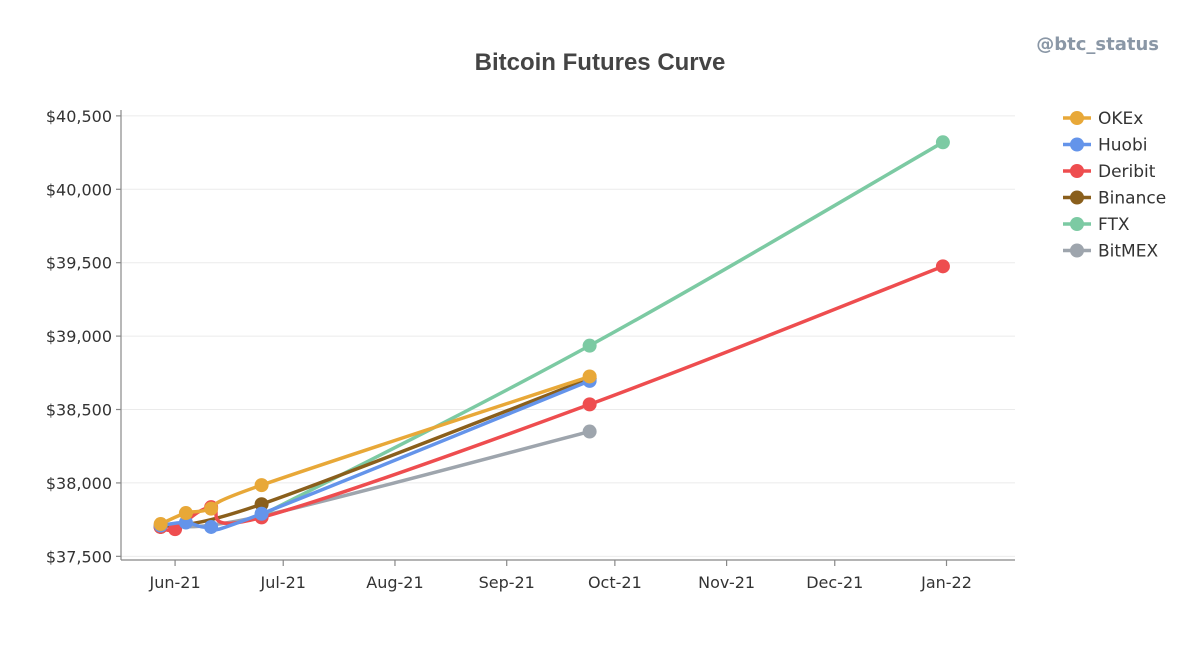 The width and height of the screenshot is (1200, 670). What do you see at coordinates (79, 263) in the screenshot?
I see `y-tick-label: $39,500` at bounding box center [79, 263].